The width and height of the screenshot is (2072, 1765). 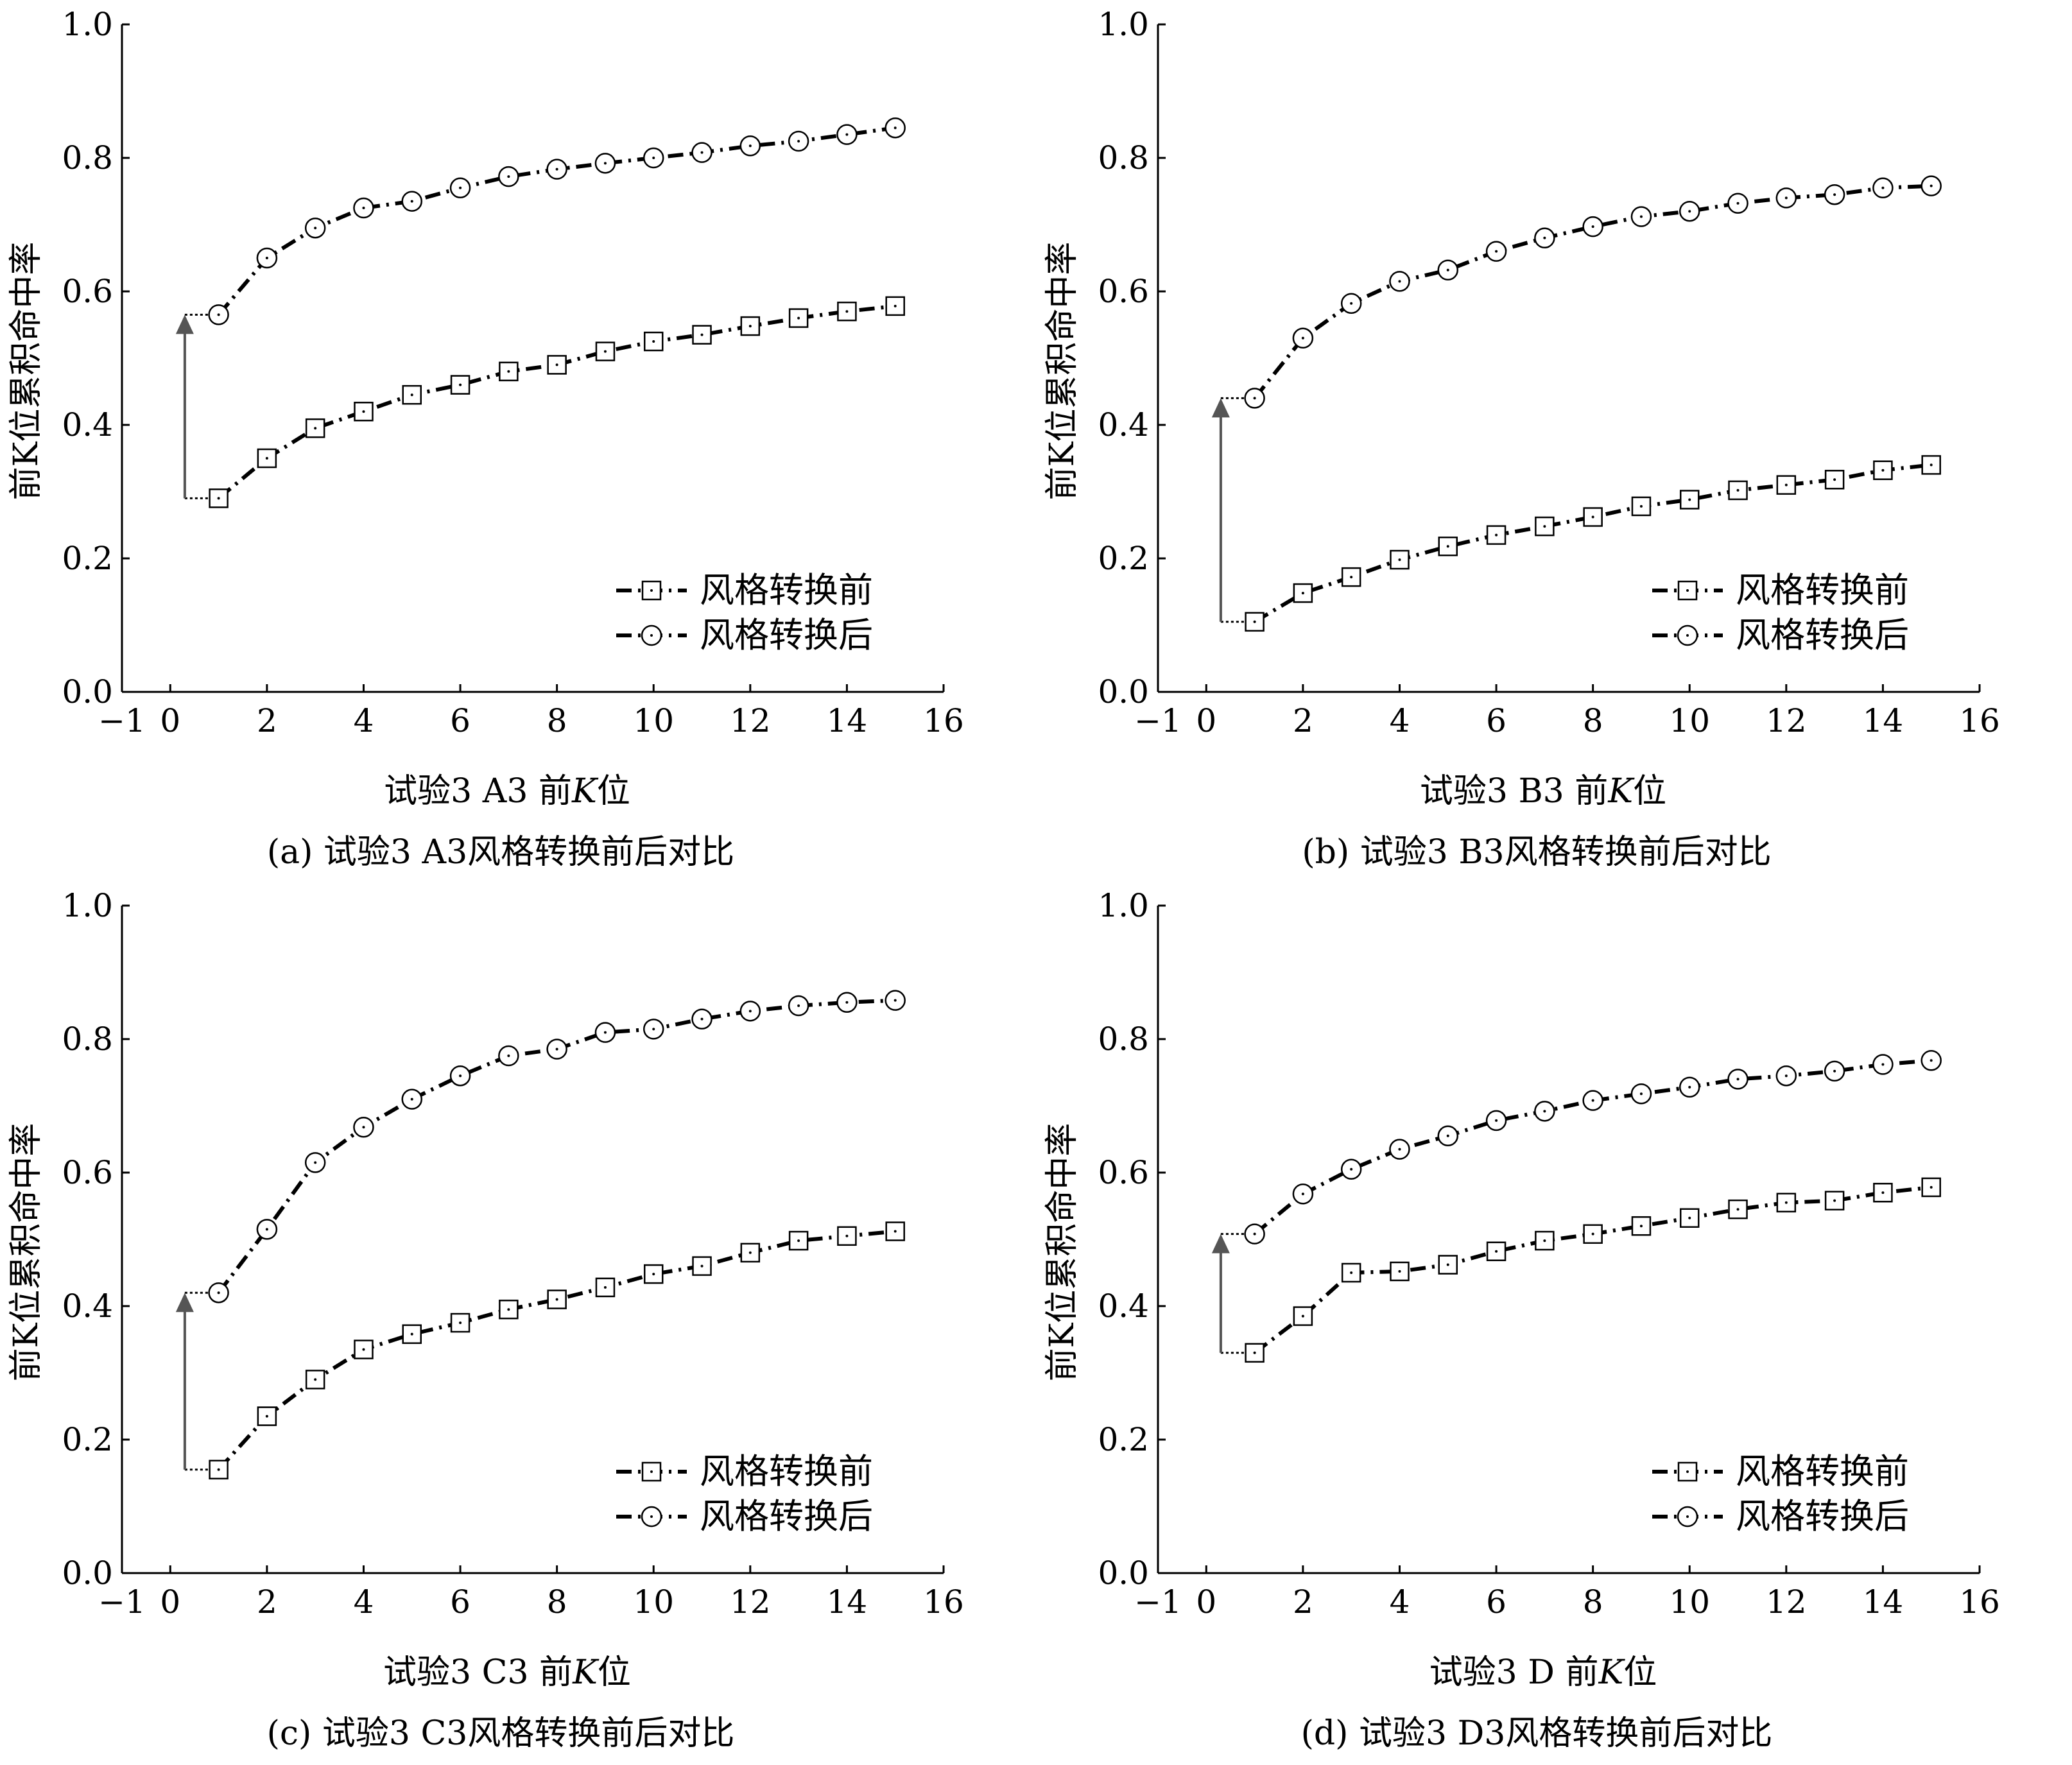 What do you see at coordinates (1158, 1602) in the screenshot?
I see `x-tick-label: −1` at bounding box center [1158, 1602].